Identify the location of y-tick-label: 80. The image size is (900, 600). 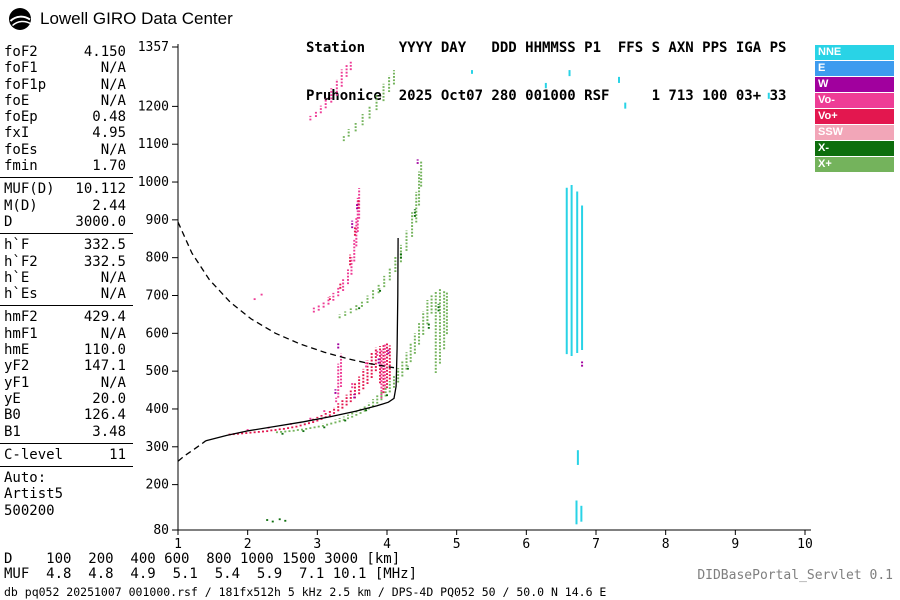
(161, 530).